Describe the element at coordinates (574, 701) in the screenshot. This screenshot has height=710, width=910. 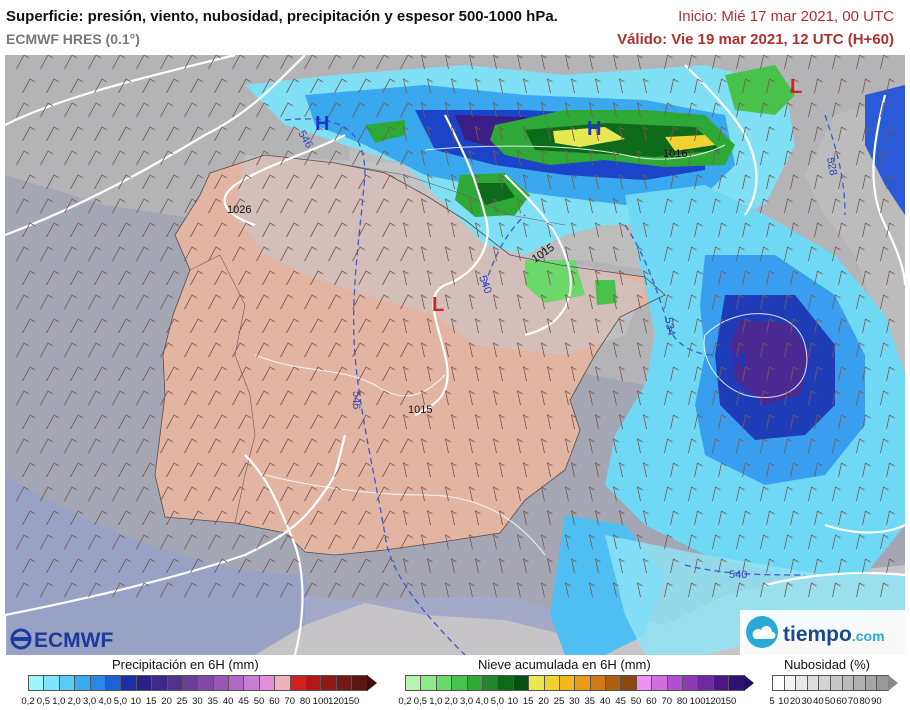
I see `scale-tick-label: 30` at that location.